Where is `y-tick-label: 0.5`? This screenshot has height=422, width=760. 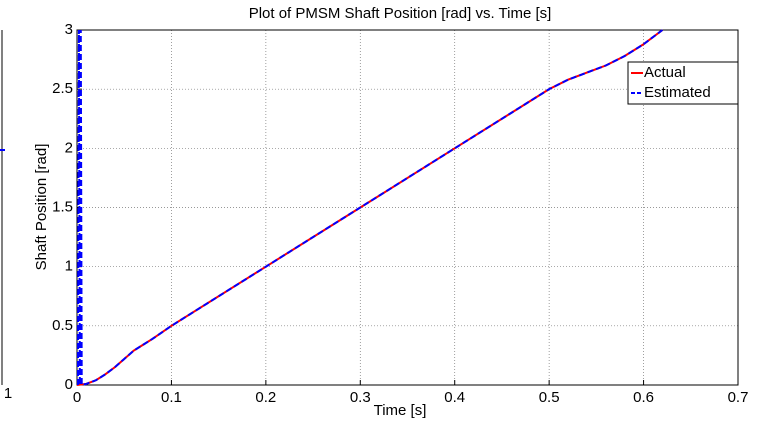 y-tick-label: 0.5 is located at coordinates (62, 325).